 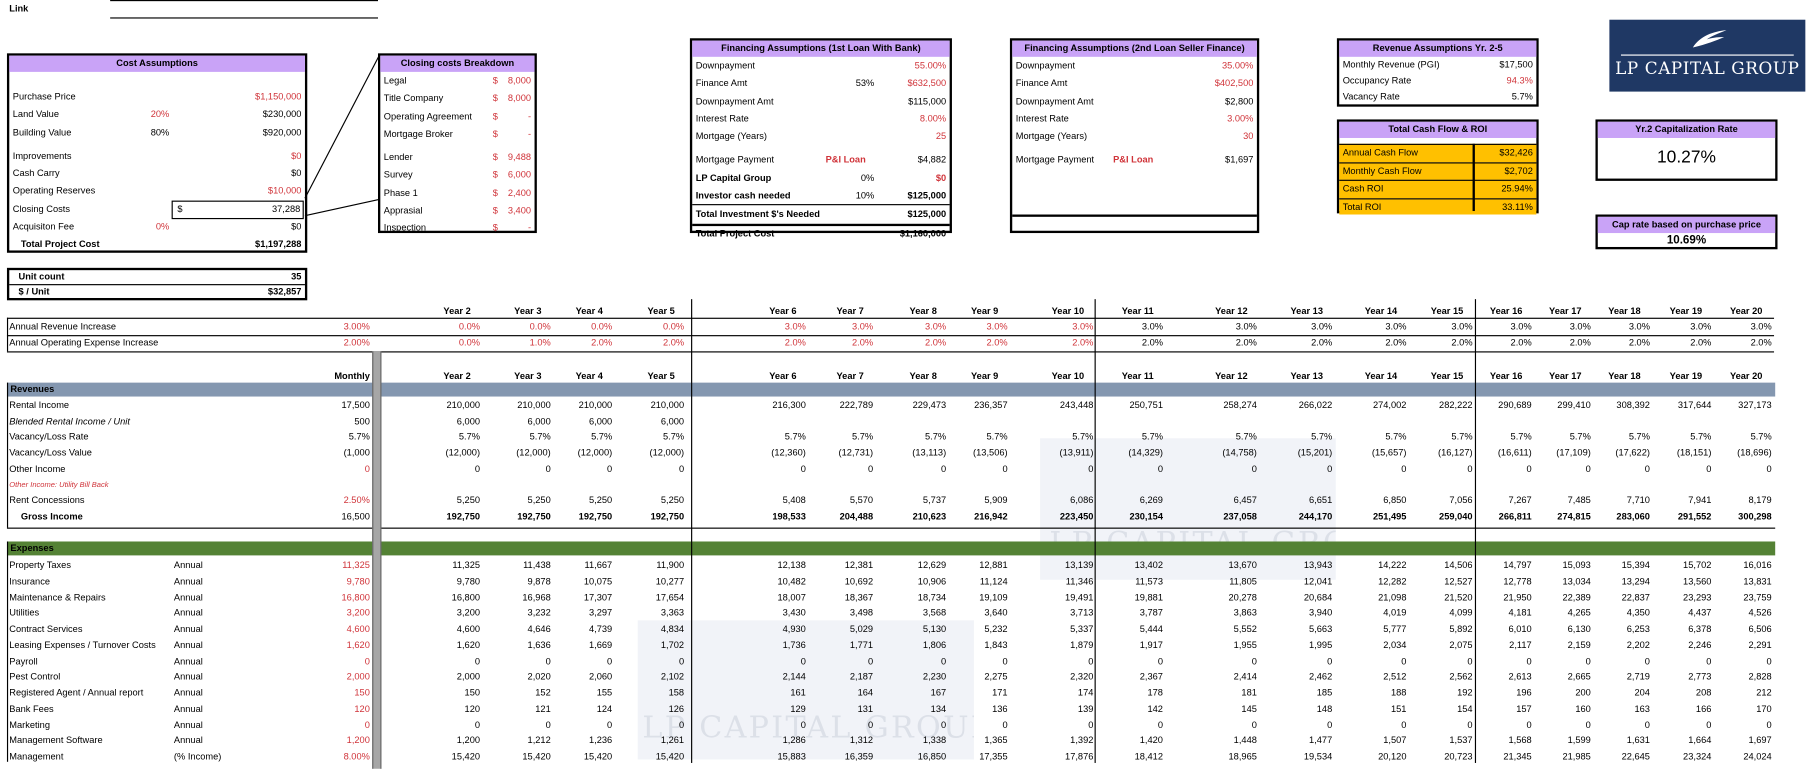 What do you see at coordinates (927, 83) in the screenshot?
I see `finance-amt-input: $632,500` at bounding box center [927, 83].